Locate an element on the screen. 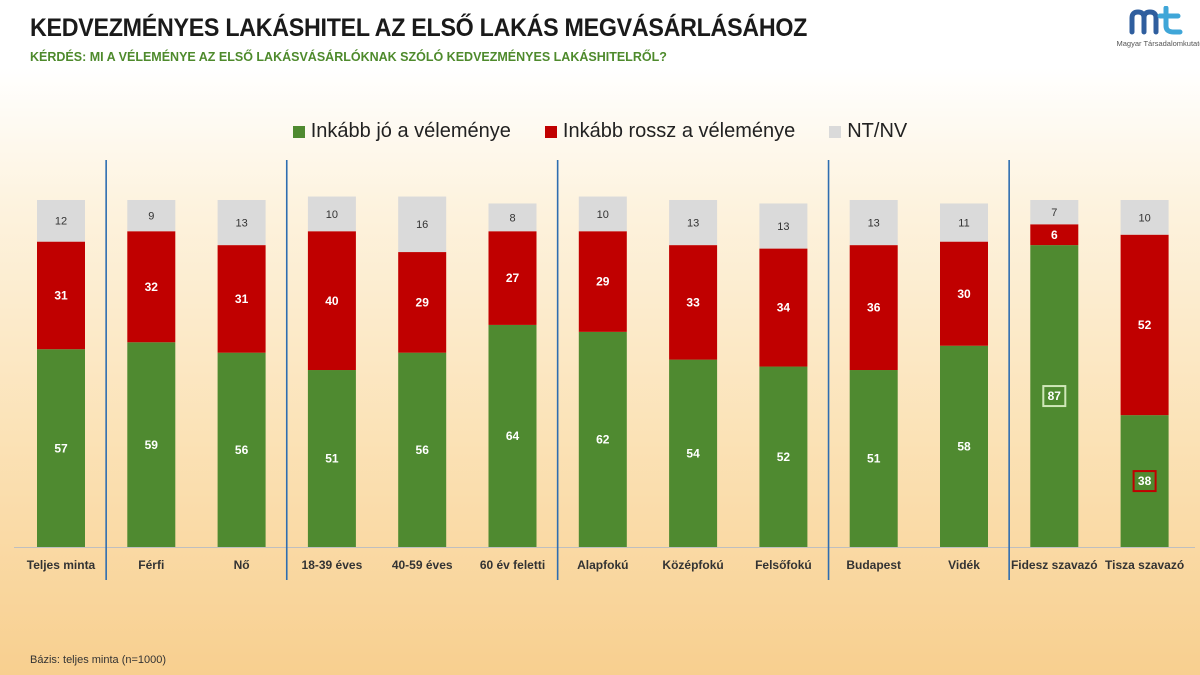  data-label: 33 is located at coordinates (693, 303).